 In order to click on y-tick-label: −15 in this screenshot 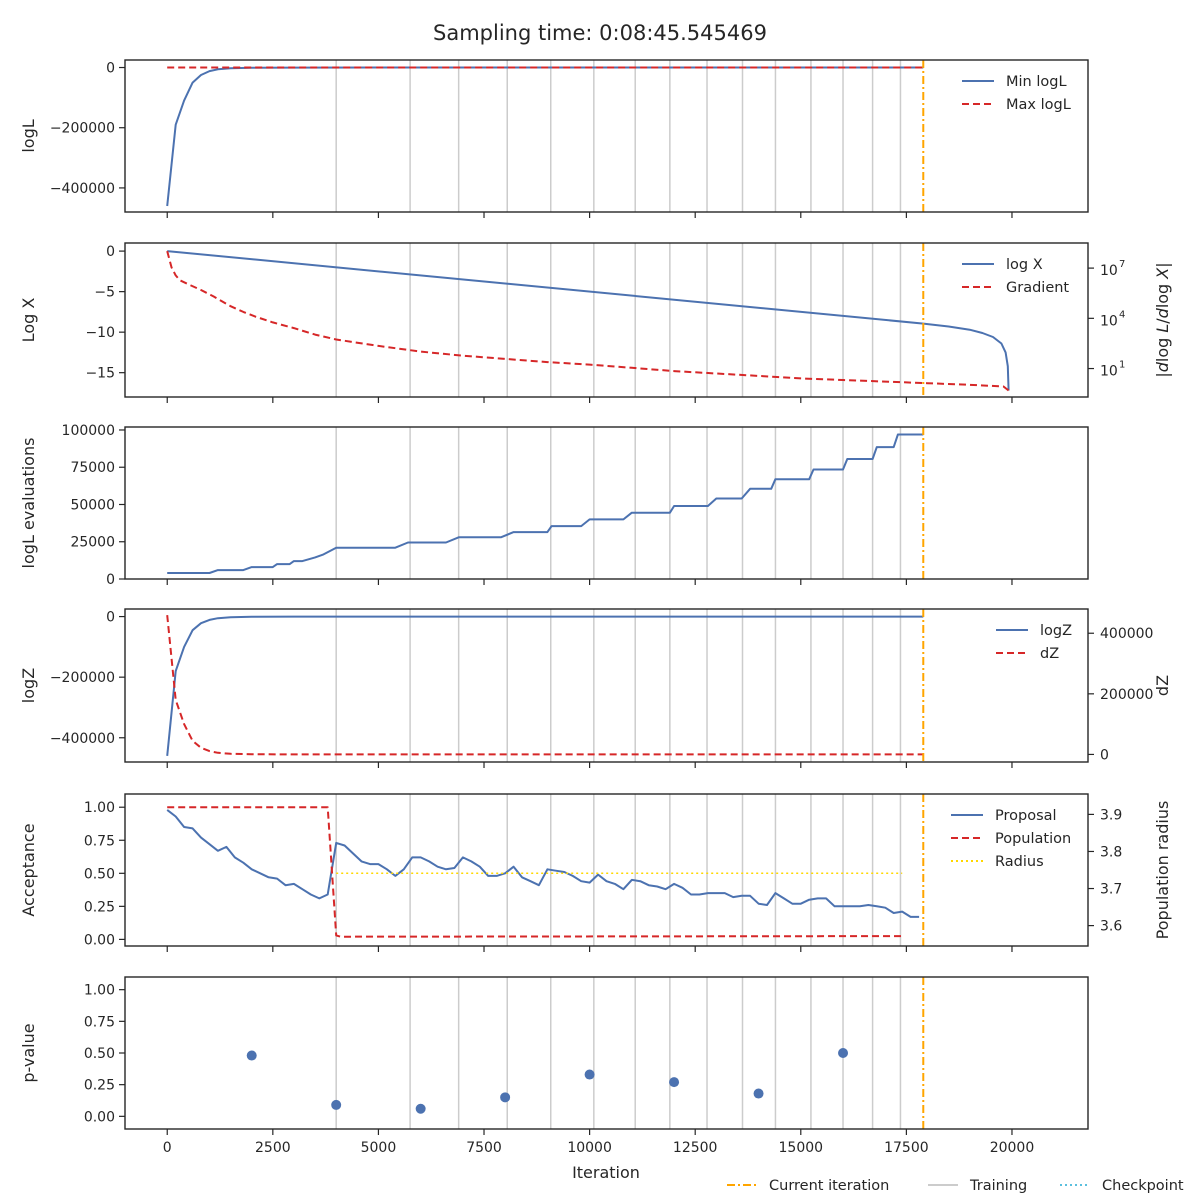, I will do `click(100, 374)`.